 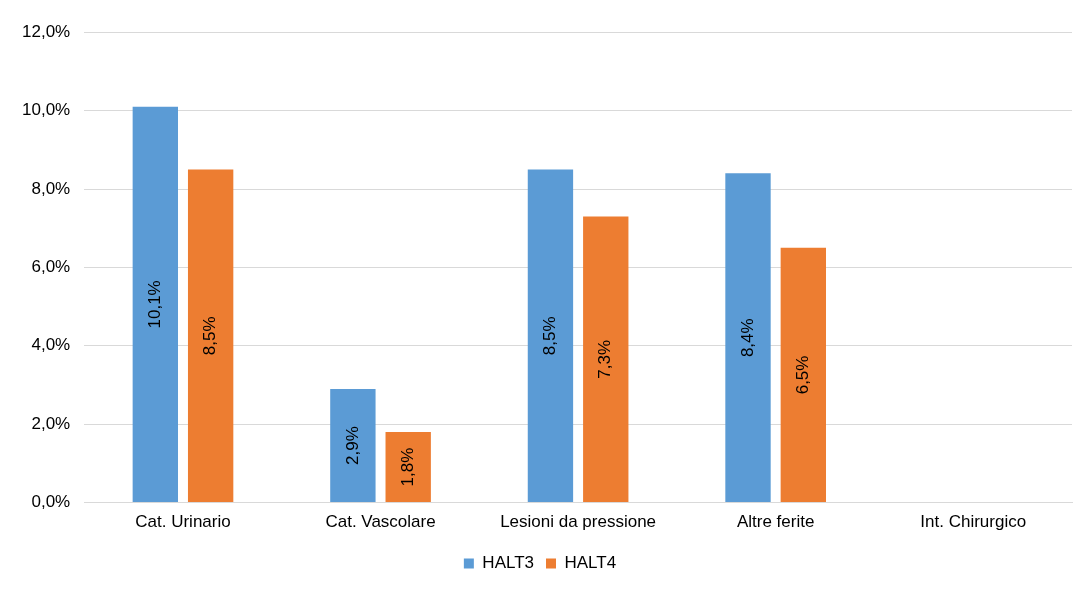 What do you see at coordinates (775, 522) in the screenshot?
I see `x-tick-label: Altre ferite` at bounding box center [775, 522].